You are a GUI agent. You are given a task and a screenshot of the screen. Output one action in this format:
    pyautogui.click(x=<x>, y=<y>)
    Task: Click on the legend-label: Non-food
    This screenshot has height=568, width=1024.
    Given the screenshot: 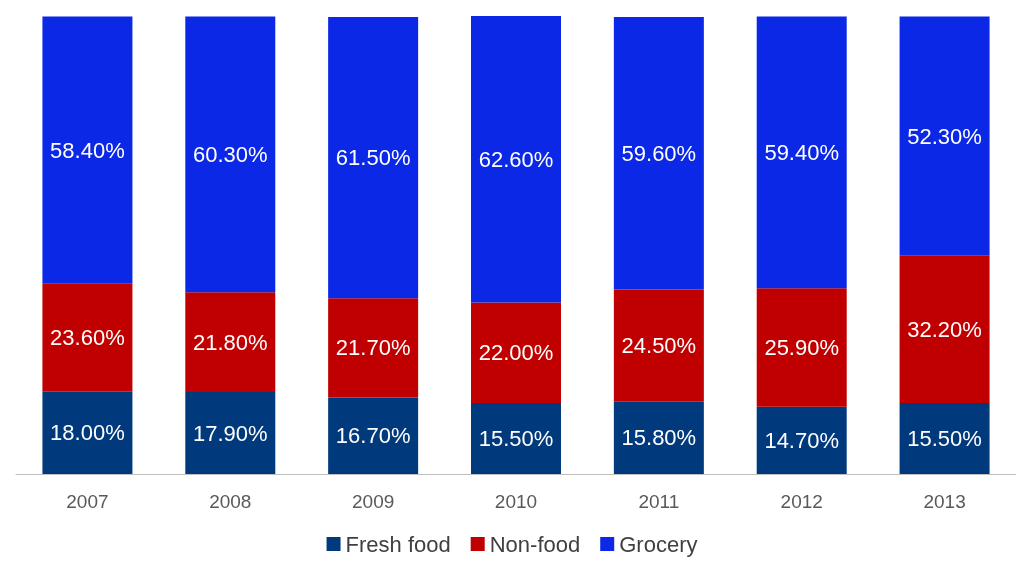 What is the action you would take?
    pyautogui.click(x=535, y=544)
    